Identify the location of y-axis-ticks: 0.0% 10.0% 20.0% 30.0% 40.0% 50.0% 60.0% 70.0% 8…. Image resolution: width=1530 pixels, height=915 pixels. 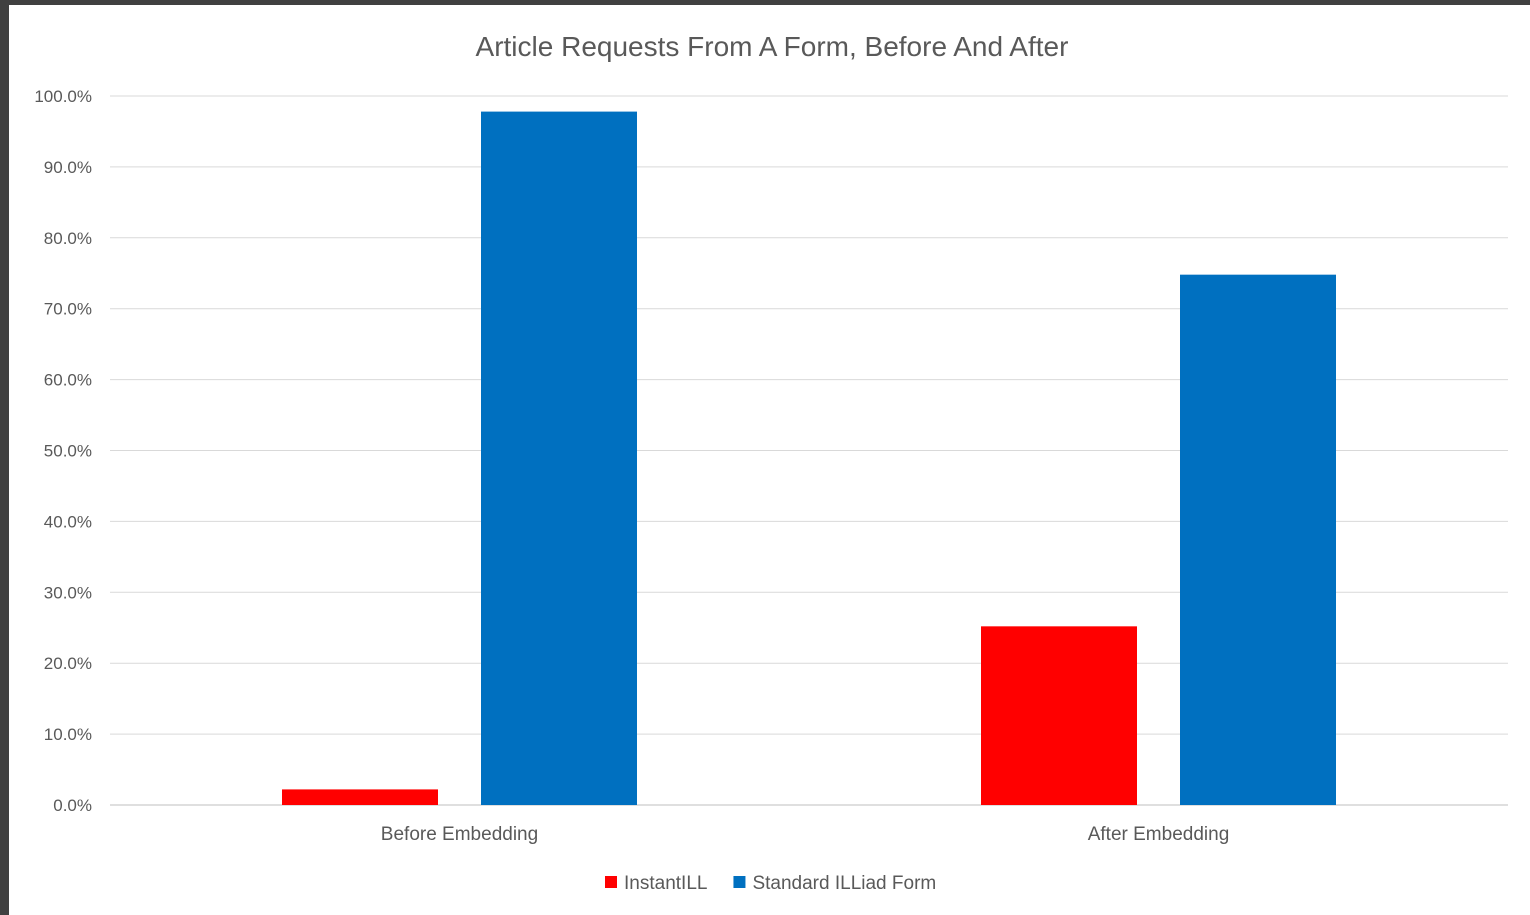
(63, 451).